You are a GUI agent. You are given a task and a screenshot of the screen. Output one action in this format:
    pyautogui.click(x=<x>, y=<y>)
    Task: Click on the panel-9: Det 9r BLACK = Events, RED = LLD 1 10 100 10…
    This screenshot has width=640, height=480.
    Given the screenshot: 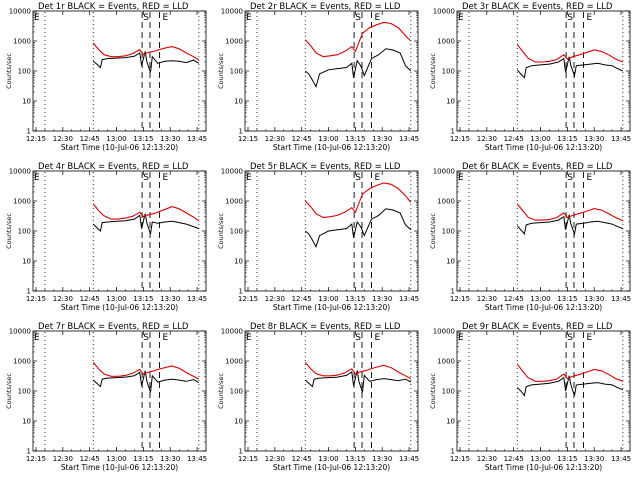 What is the action you would take?
    pyautogui.click(x=530, y=397)
    